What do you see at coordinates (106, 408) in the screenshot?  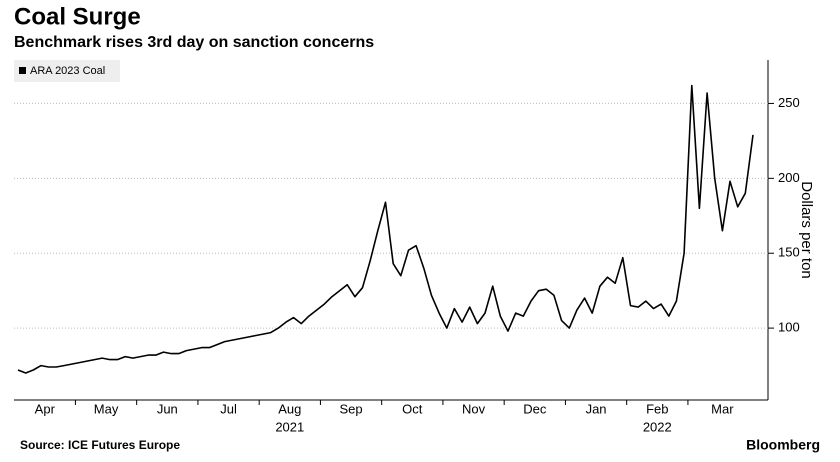 I see `x-tick-label: May` at bounding box center [106, 408].